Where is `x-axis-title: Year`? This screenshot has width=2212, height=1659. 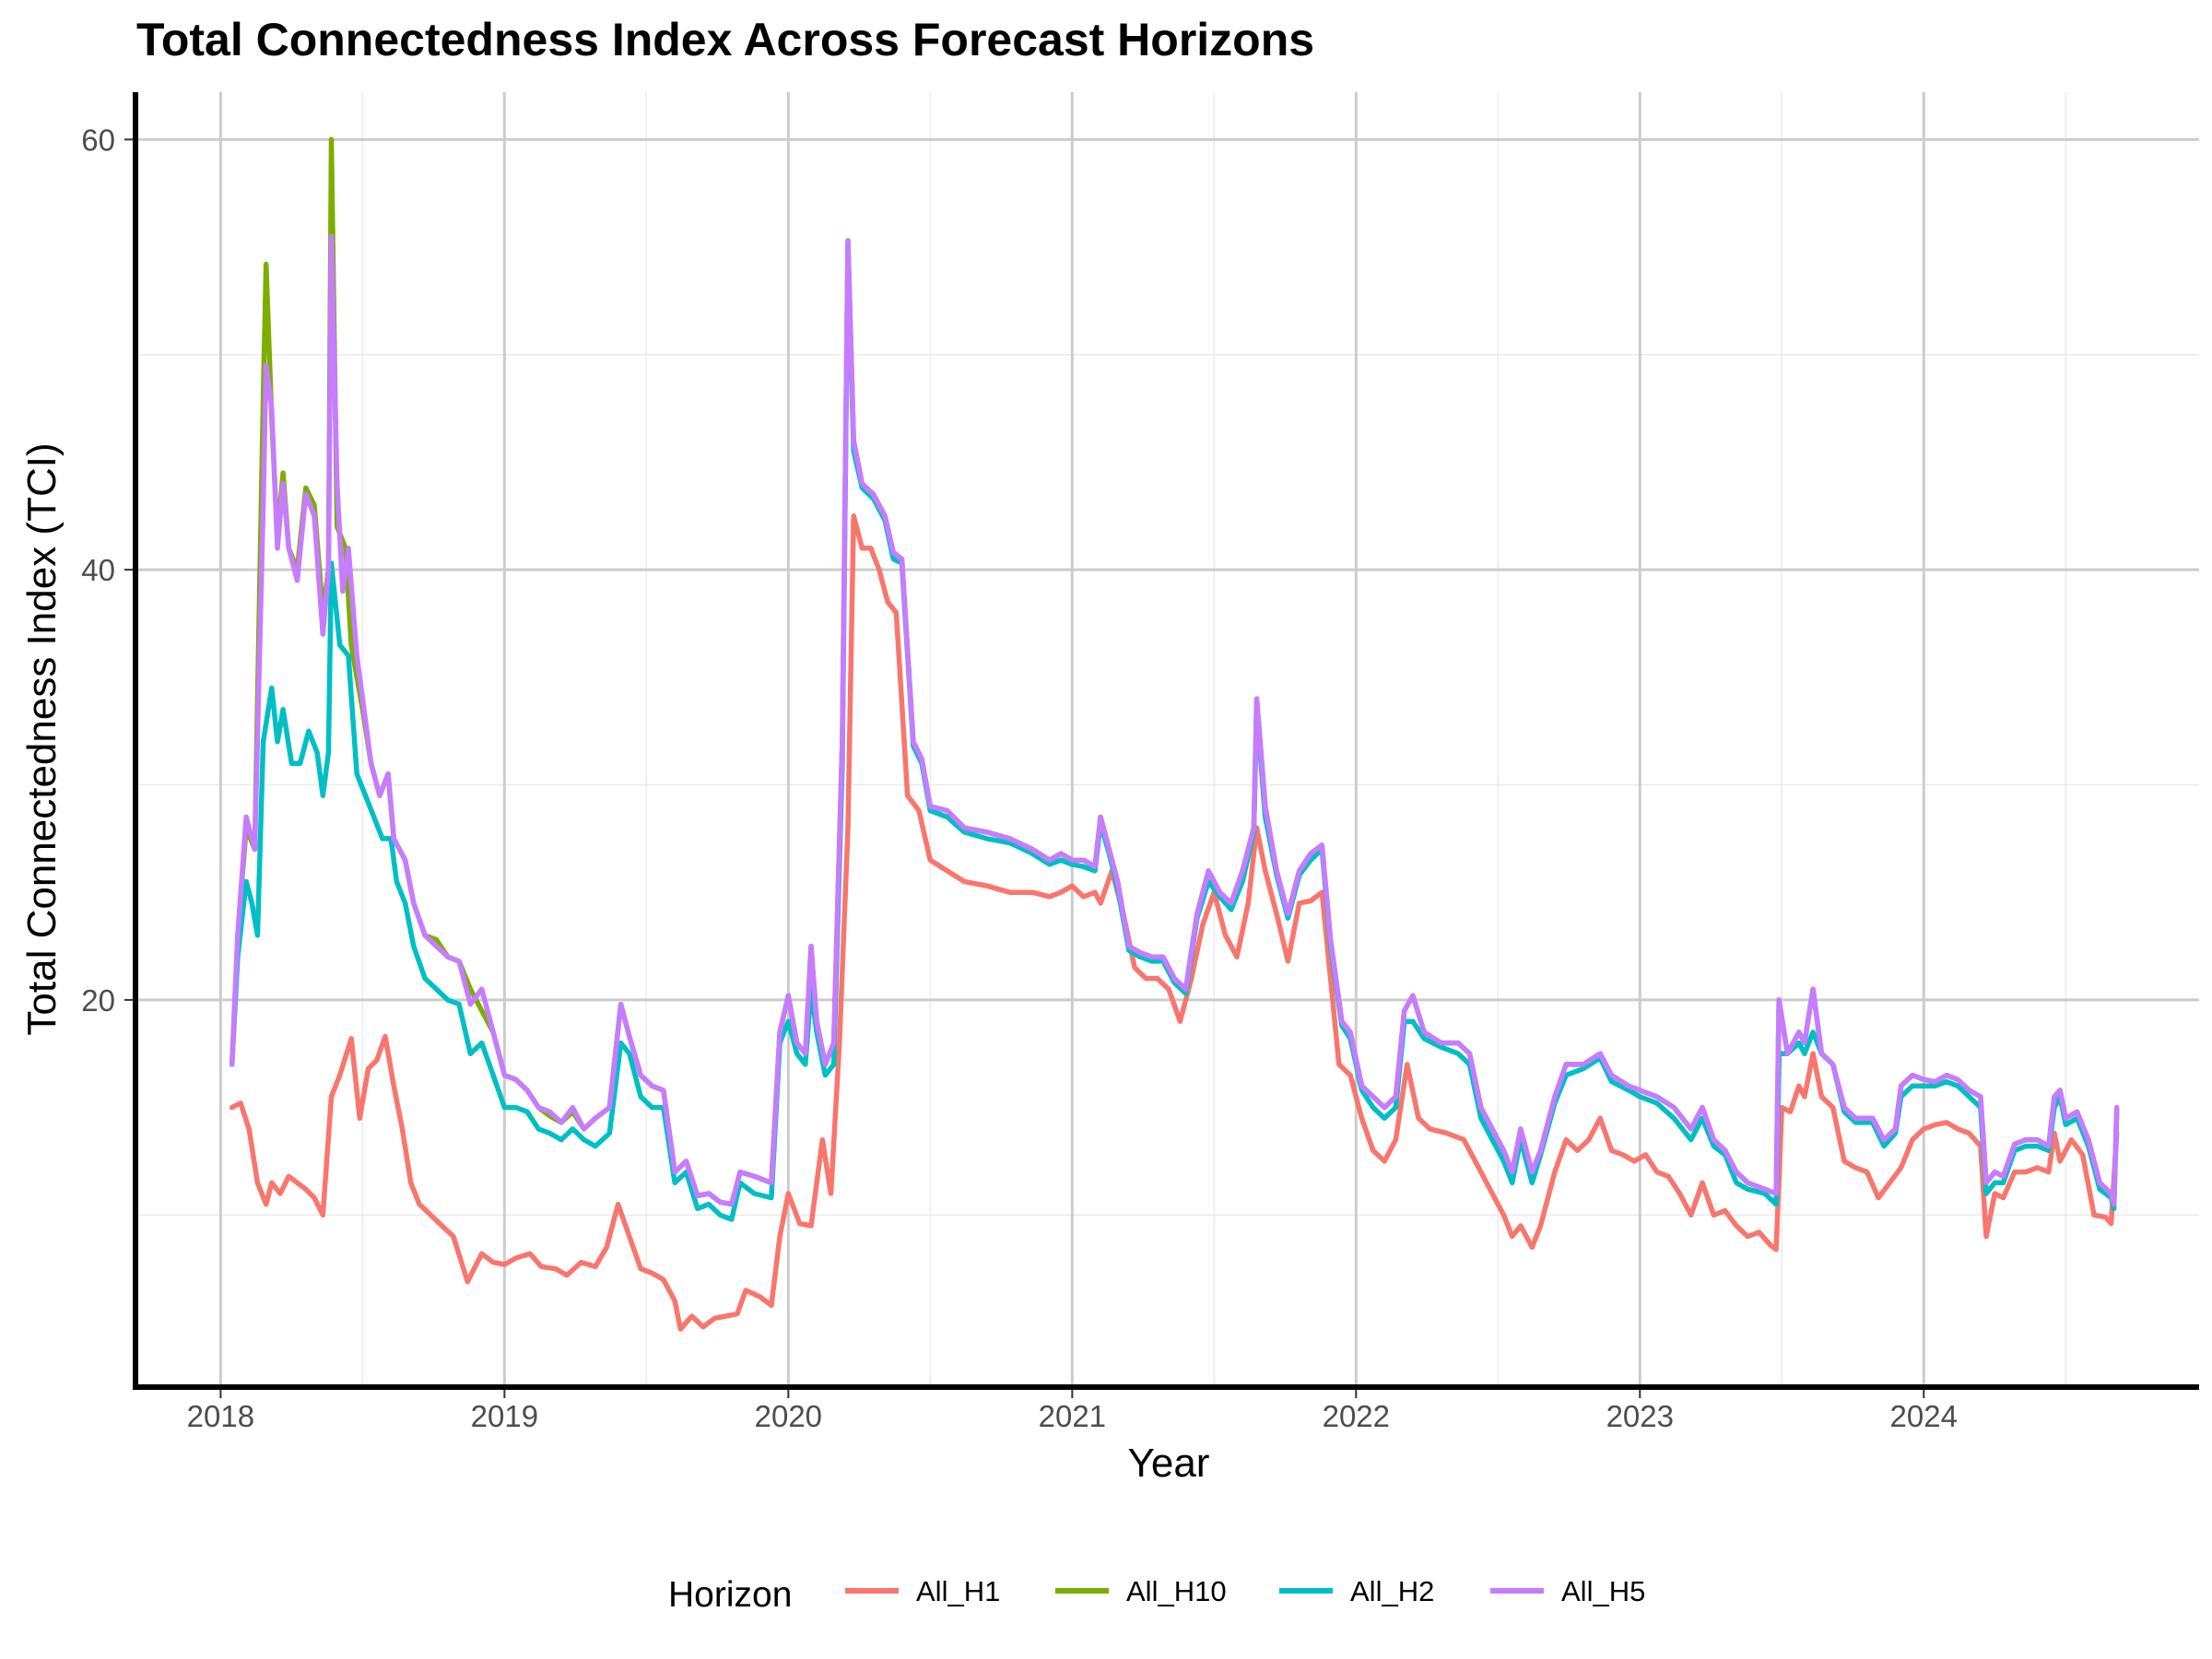 x-axis-title: Year is located at coordinates (1169, 1463).